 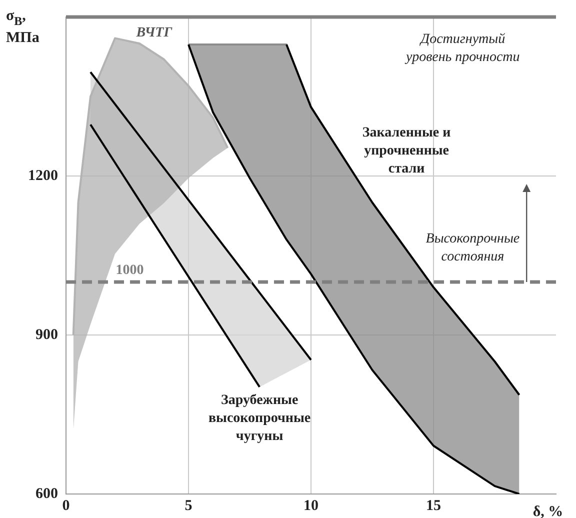 I want to click on x-axis-title: δ, %, so click(x=548, y=511).